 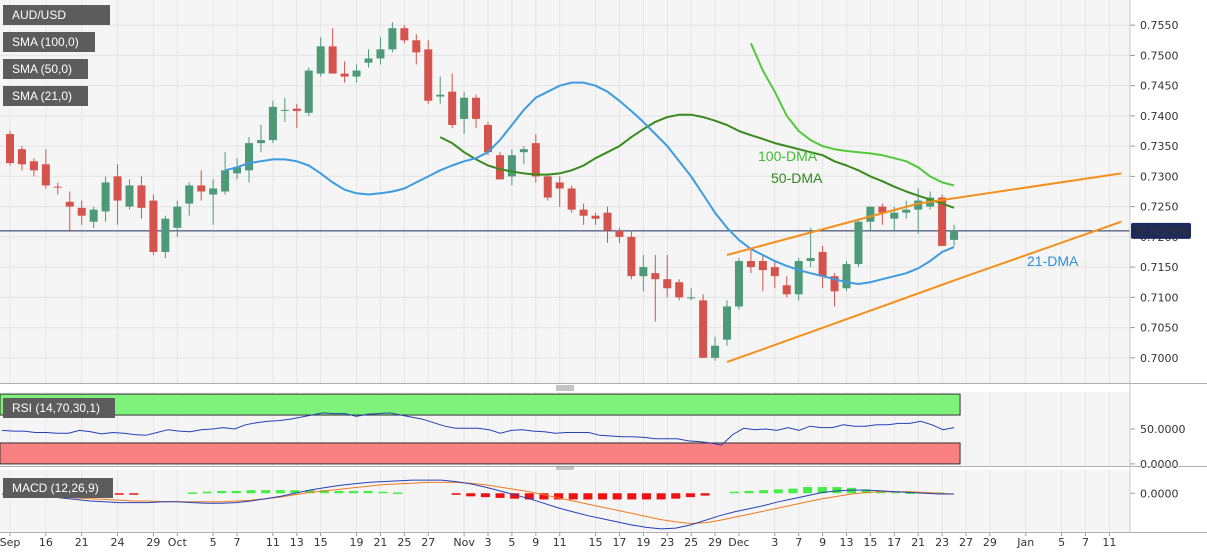 I want to click on price-y-tick-label: 0.7350, so click(x=1159, y=146).